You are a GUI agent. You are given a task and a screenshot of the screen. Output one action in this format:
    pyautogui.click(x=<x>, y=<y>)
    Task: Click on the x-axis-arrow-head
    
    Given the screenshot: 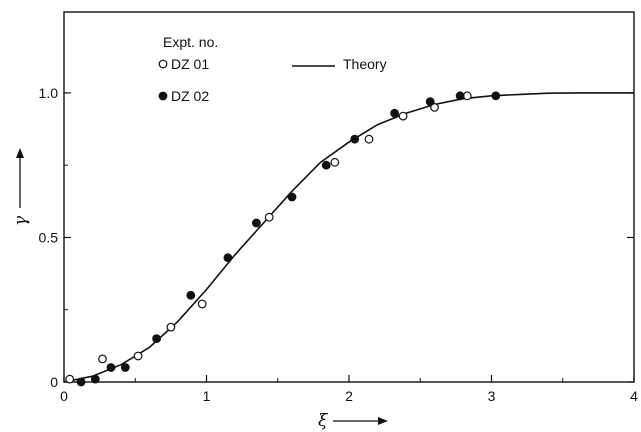 What is the action you would take?
    pyautogui.click(x=383, y=421)
    